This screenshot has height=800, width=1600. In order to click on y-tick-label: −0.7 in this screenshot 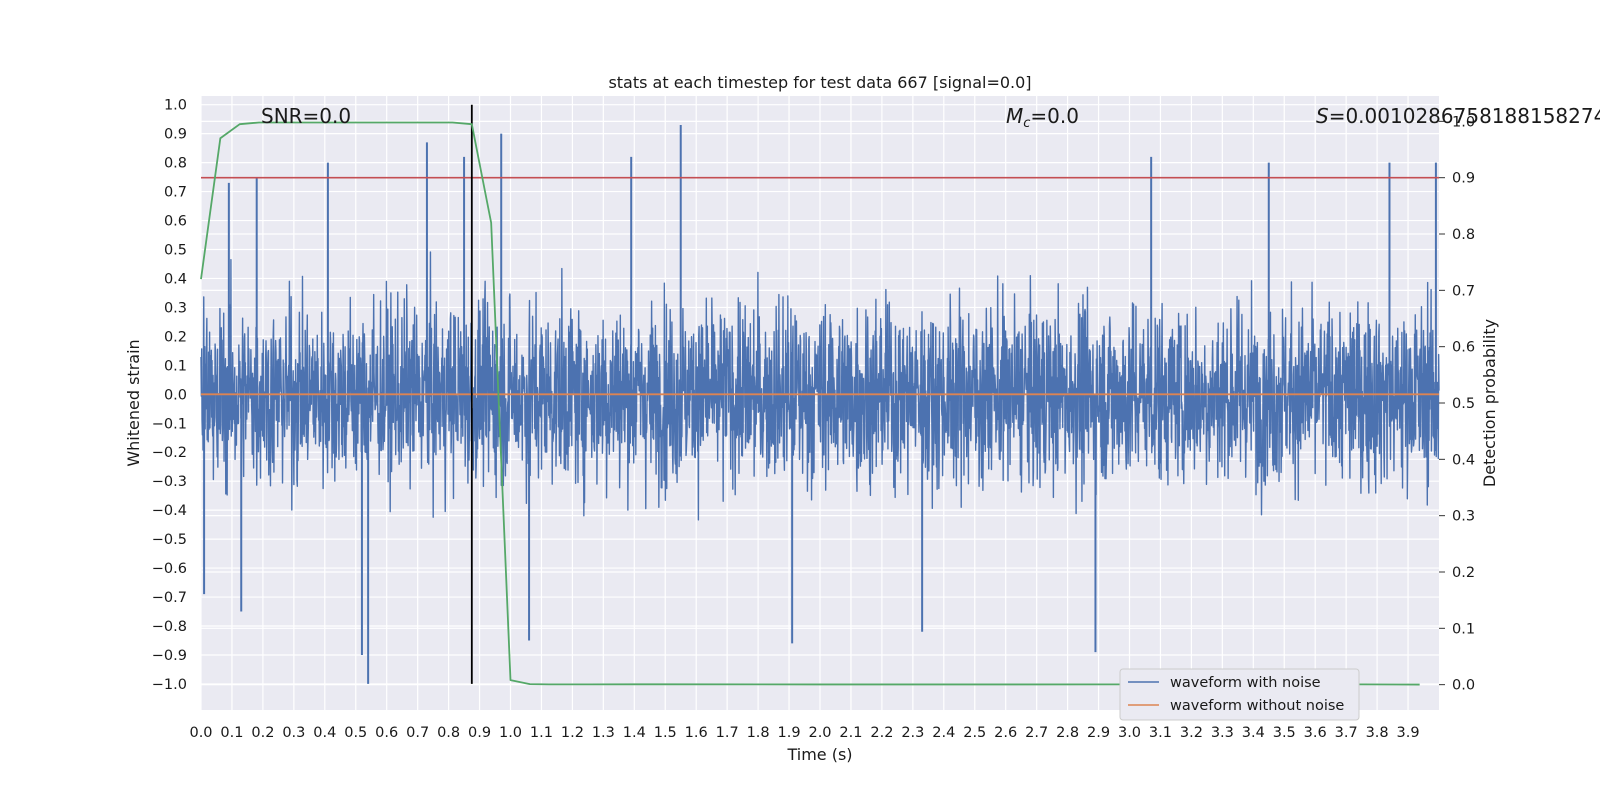, I will do `click(169, 598)`.